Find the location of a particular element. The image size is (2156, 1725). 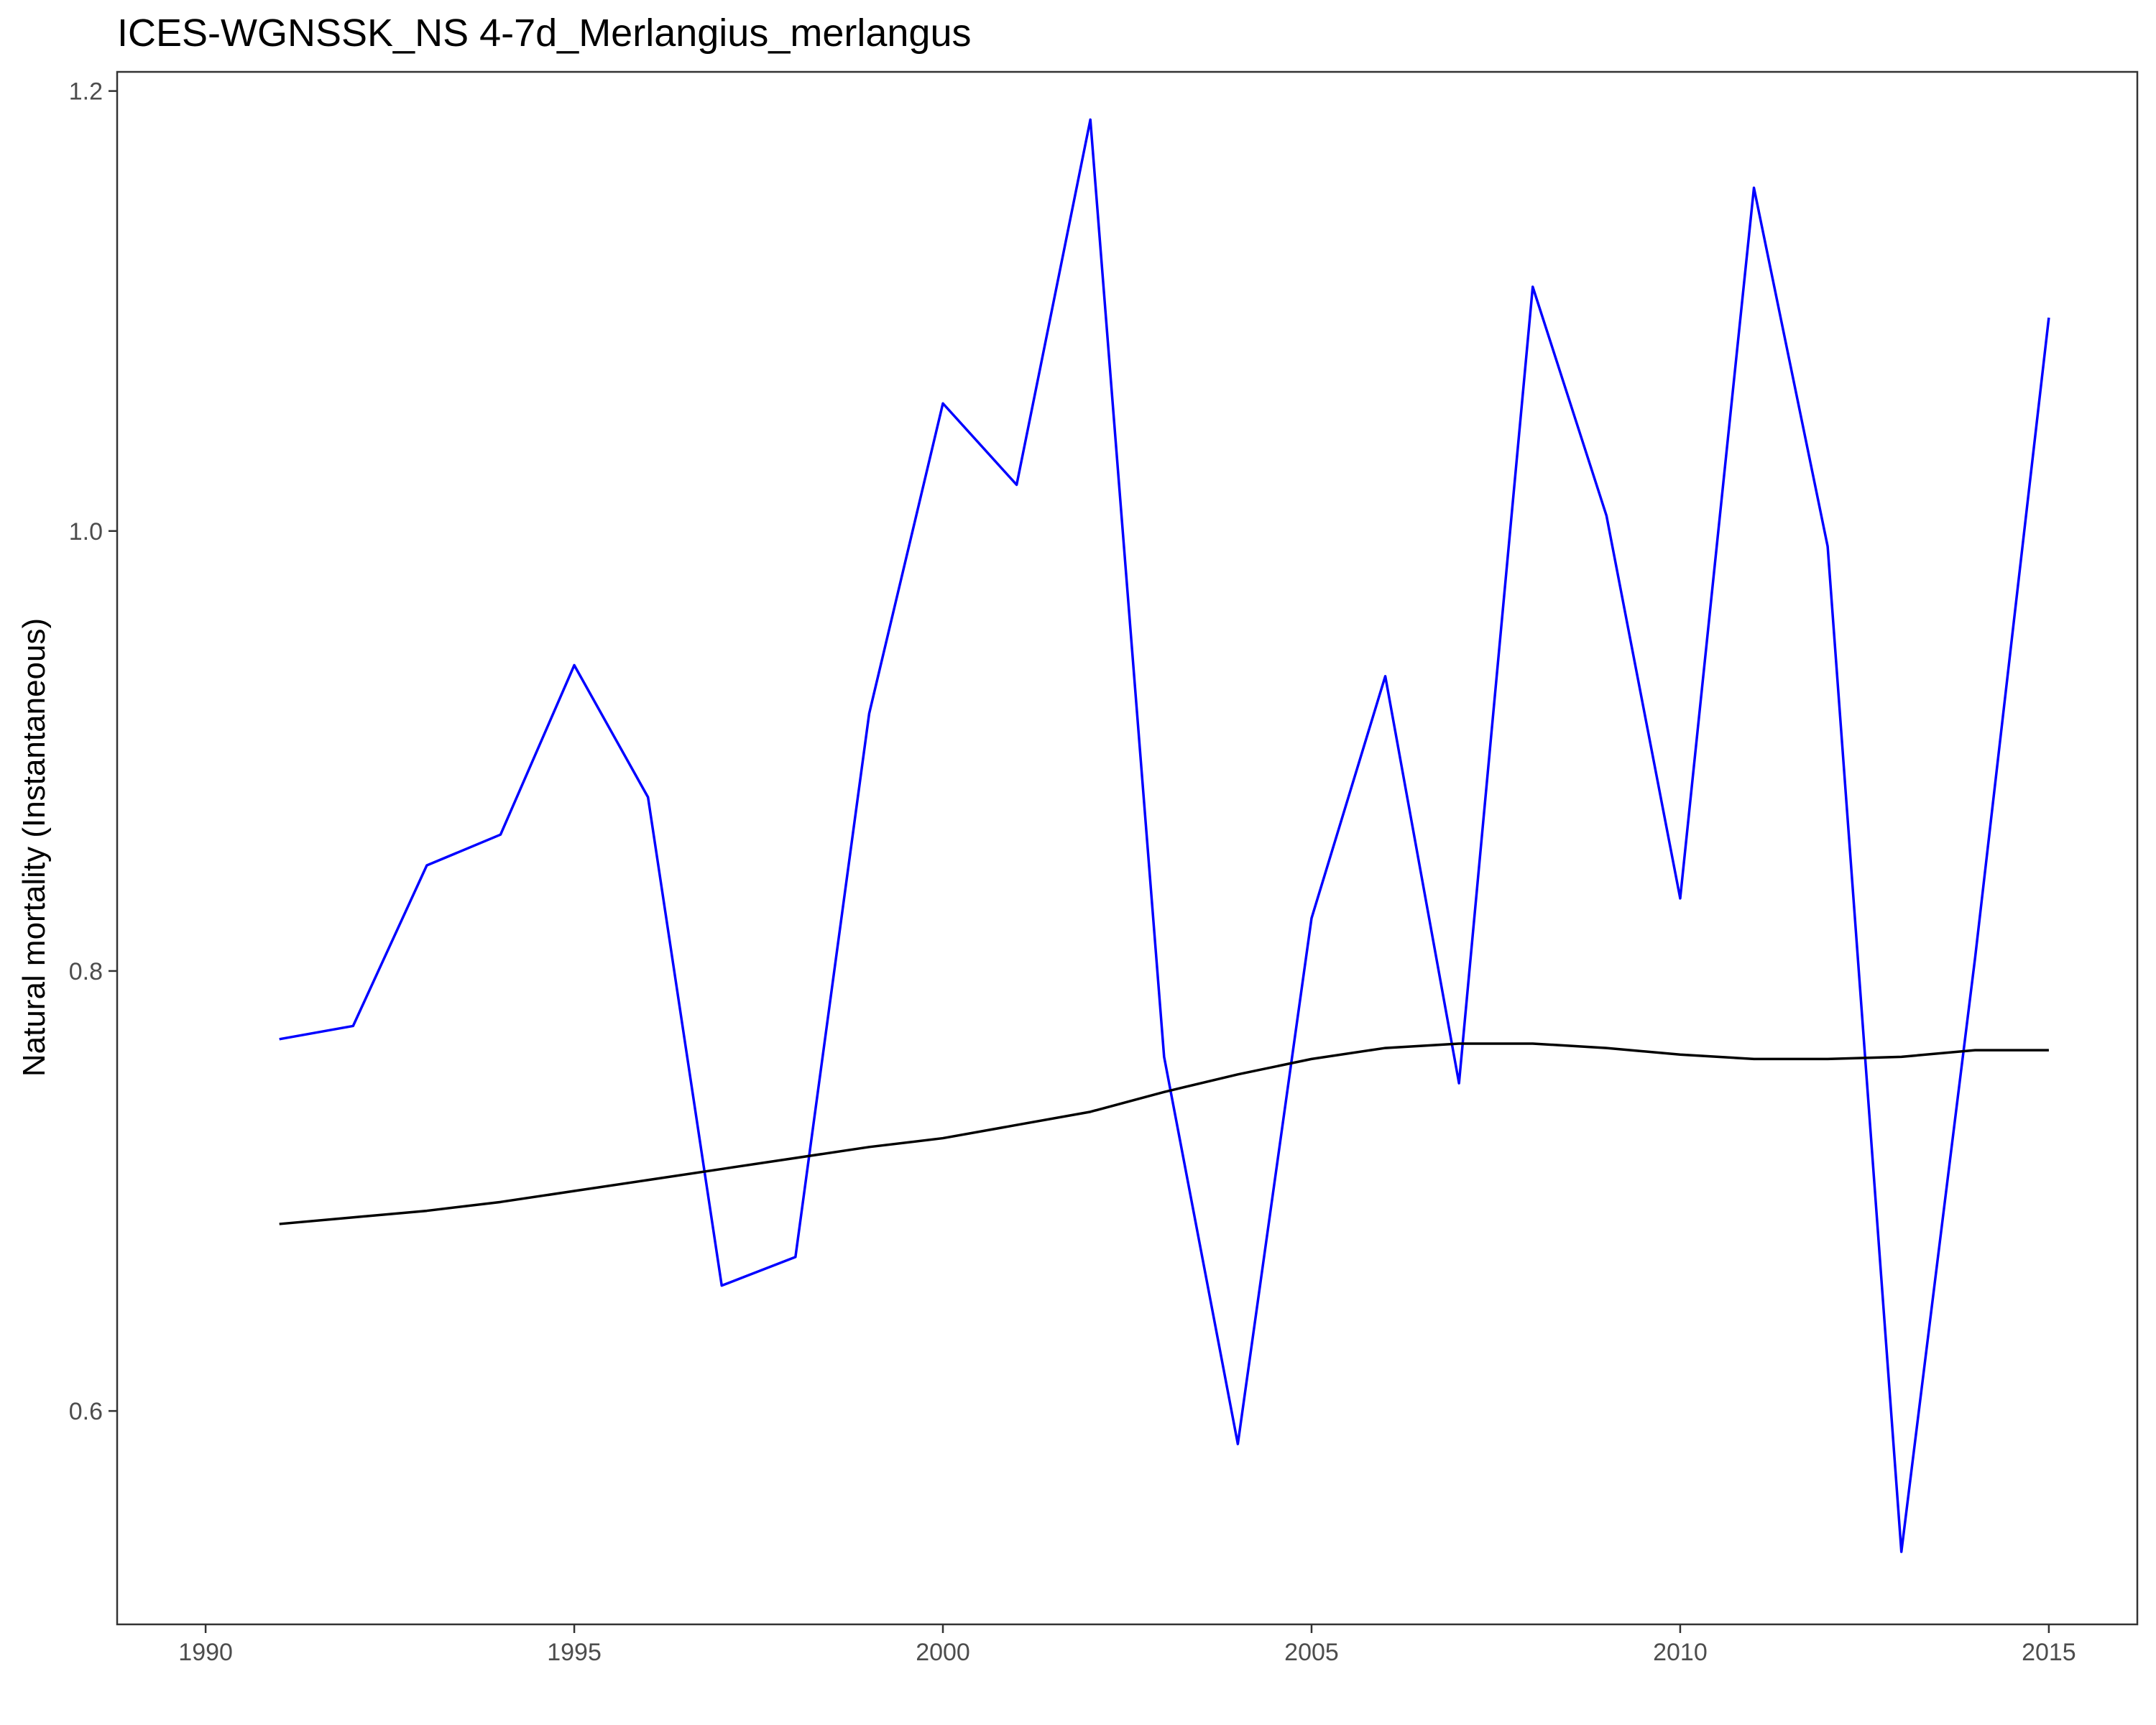

x-tick-label: 2015 is located at coordinates (2049, 1652).